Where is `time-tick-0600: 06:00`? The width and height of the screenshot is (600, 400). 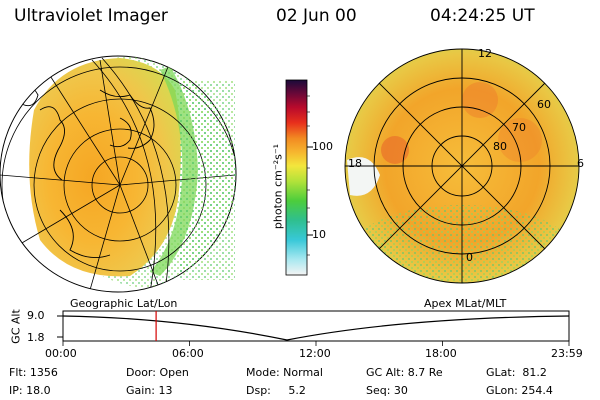
time-tick-0600: 06:00 is located at coordinates (188, 353).